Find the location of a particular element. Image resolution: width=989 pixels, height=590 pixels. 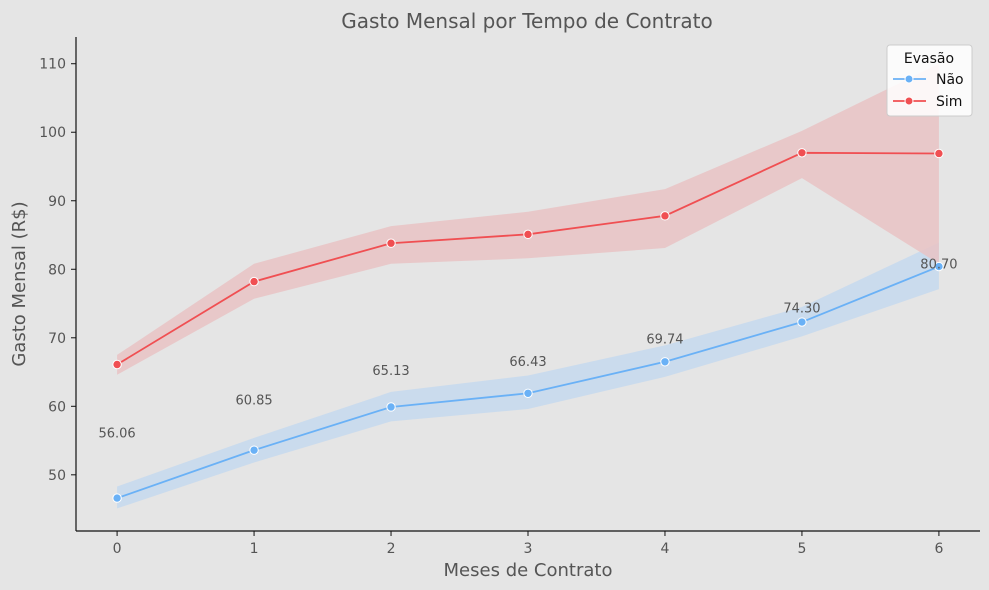

legend-title: Evasão is located at coordinates (929, 59).